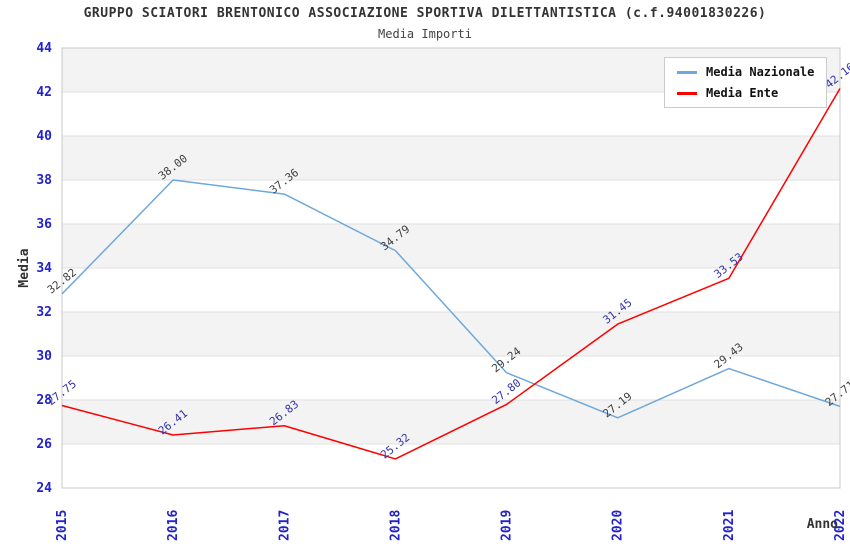  Describe the element at coordinates (284, 525) in the screenshot. I see `x-tick-label: 2017` at that location.